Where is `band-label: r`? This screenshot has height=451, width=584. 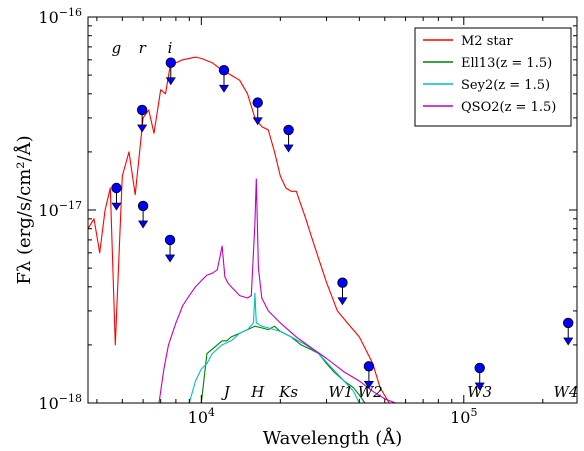 band-label: r is located at coordinates (143, 48).